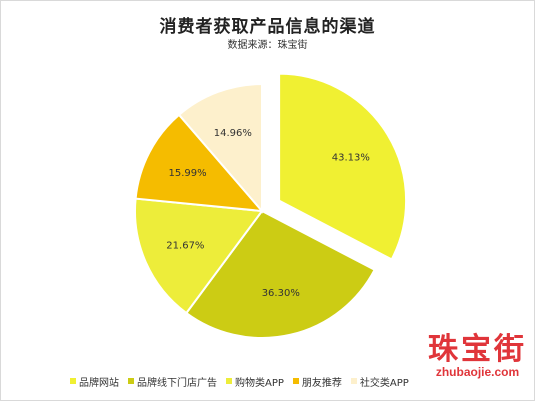 This screenshot has height=401, width=535. I want to click on legend-item-4: 朋友推荐, so click(317, 381).